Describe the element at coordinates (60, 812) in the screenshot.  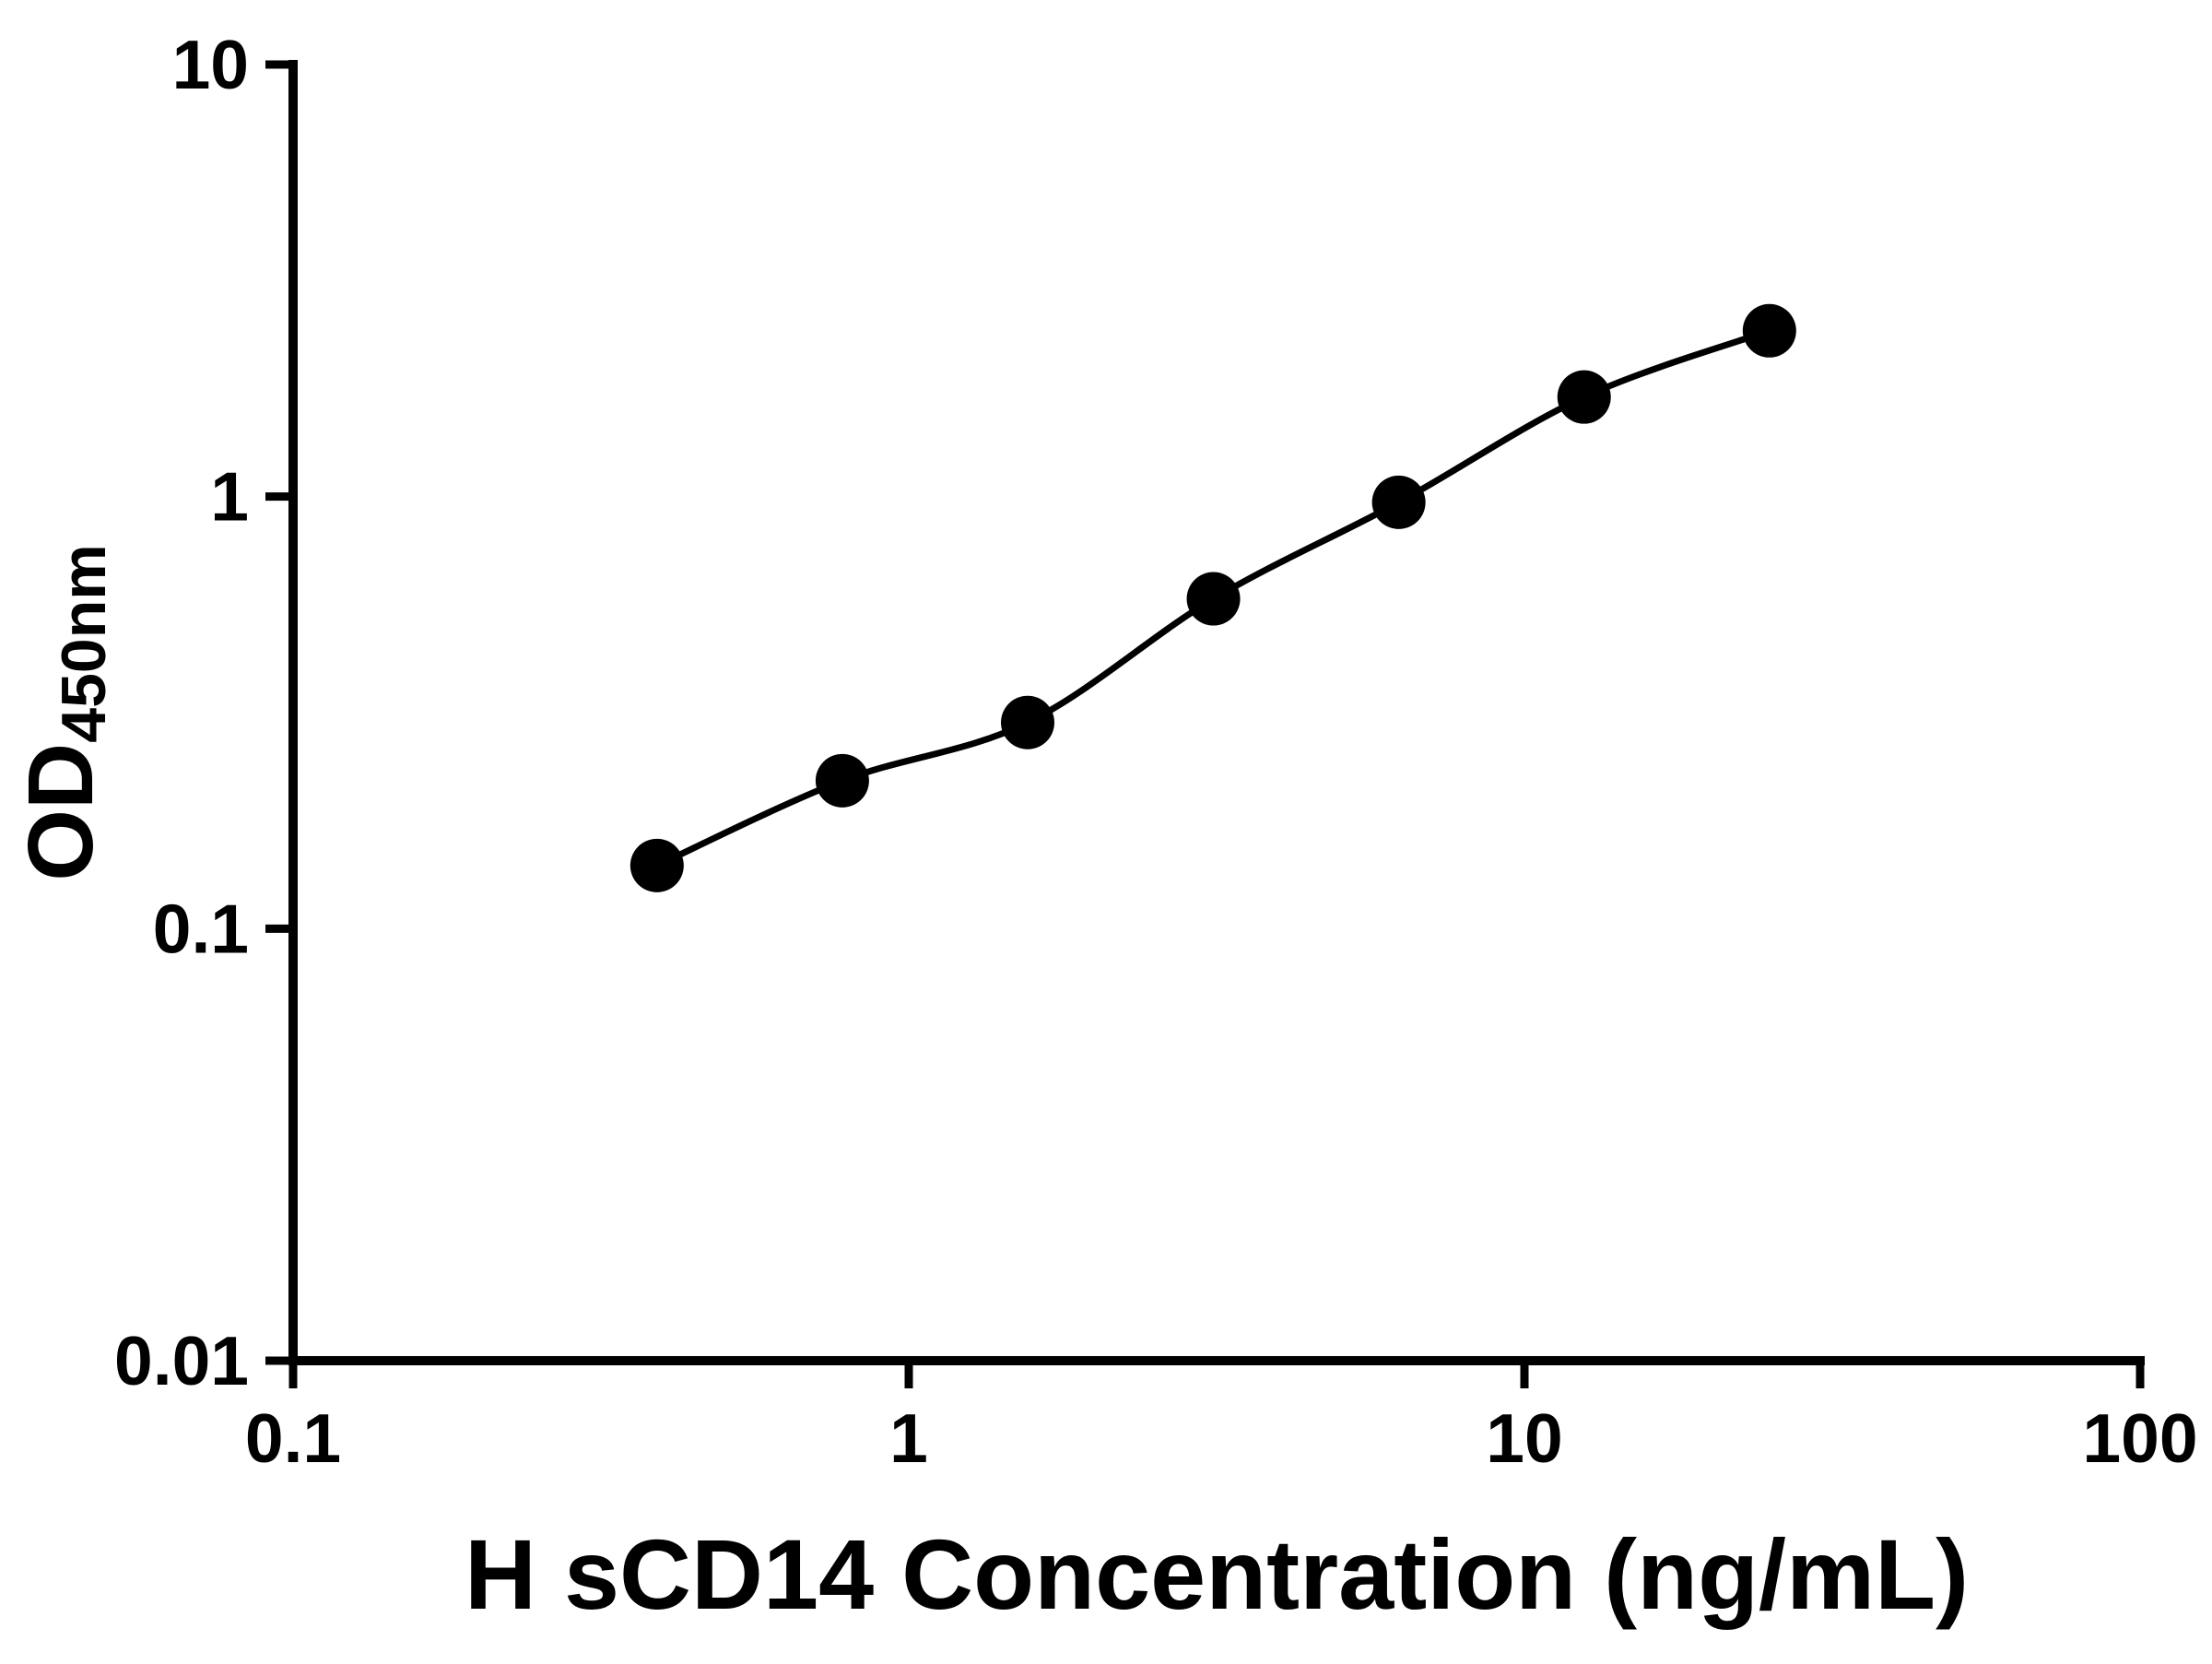
I see `y-axis-title-main: OD` at that location.